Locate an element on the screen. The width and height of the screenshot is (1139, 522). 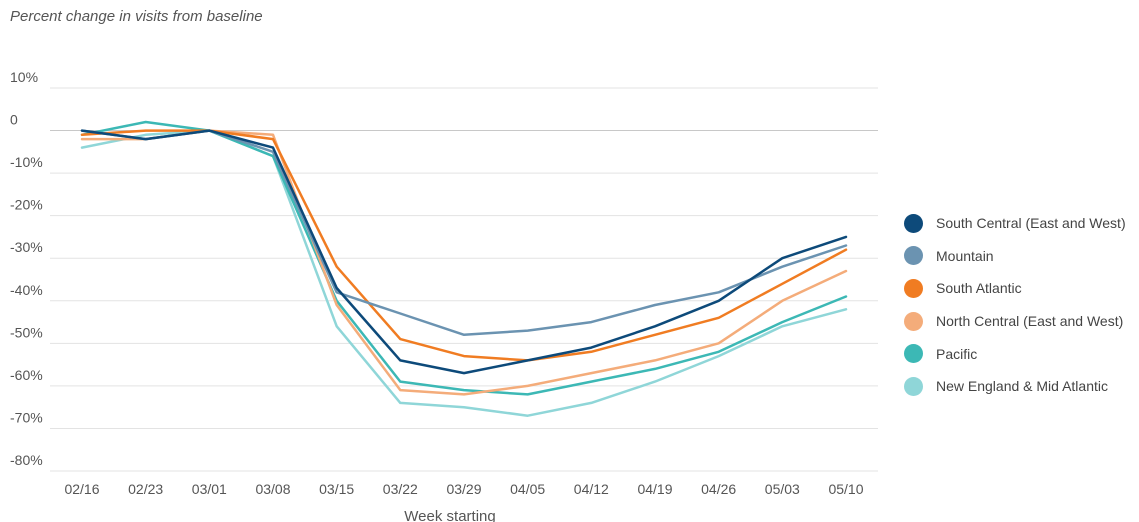
x-tick-label: 03/08 is located at coordinates (272, 489).